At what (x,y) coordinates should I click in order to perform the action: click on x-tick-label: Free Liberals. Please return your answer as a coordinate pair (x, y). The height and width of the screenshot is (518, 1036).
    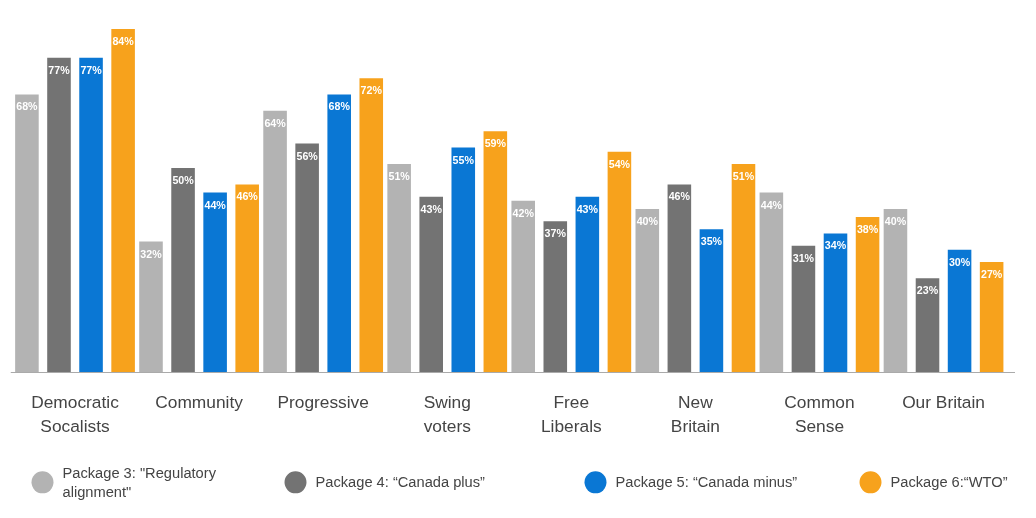
    Looking at the image, I should click on (571, 414).